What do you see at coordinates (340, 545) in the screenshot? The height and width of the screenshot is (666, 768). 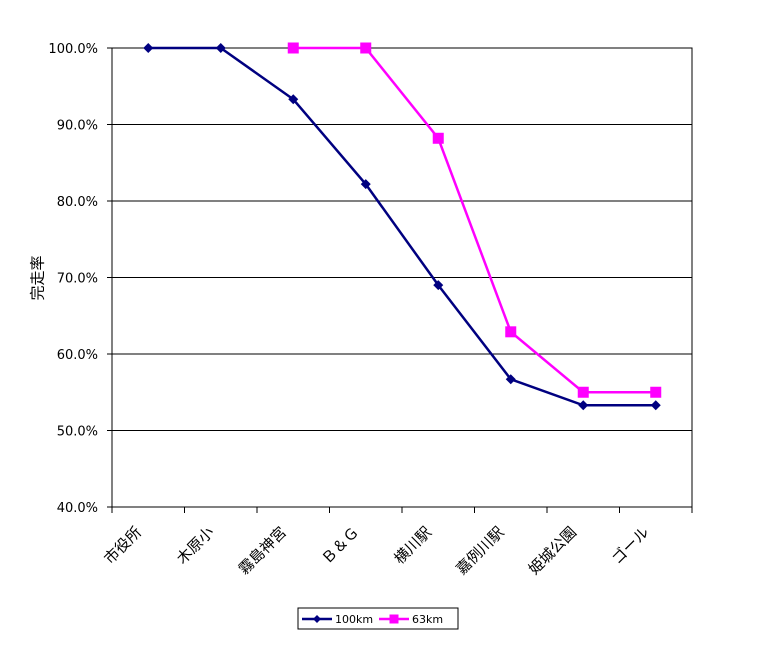 I see `x-category-label: Ｂ＆Ｇ` at bounding box center [340, 545].